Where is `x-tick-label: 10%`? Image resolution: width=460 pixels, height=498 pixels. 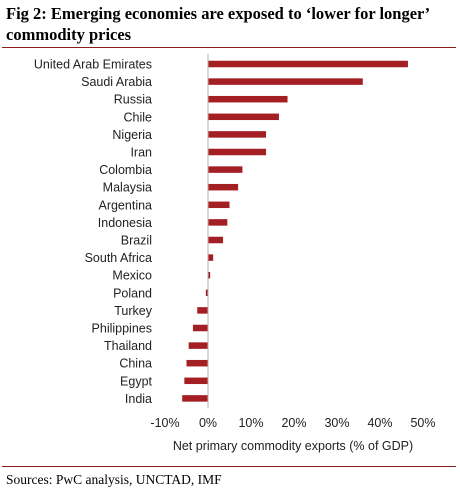 x-tick-label: 10% is located at coordinates (250, 423).